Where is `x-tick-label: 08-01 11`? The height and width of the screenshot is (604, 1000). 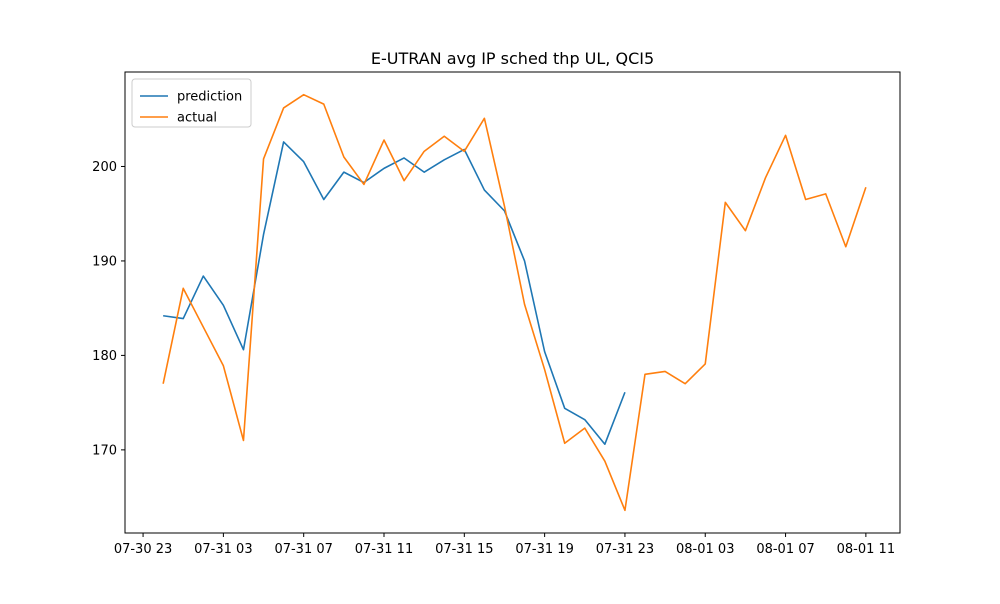
x-tick-label: 08-01 11 is located at coordinates (866, 549).